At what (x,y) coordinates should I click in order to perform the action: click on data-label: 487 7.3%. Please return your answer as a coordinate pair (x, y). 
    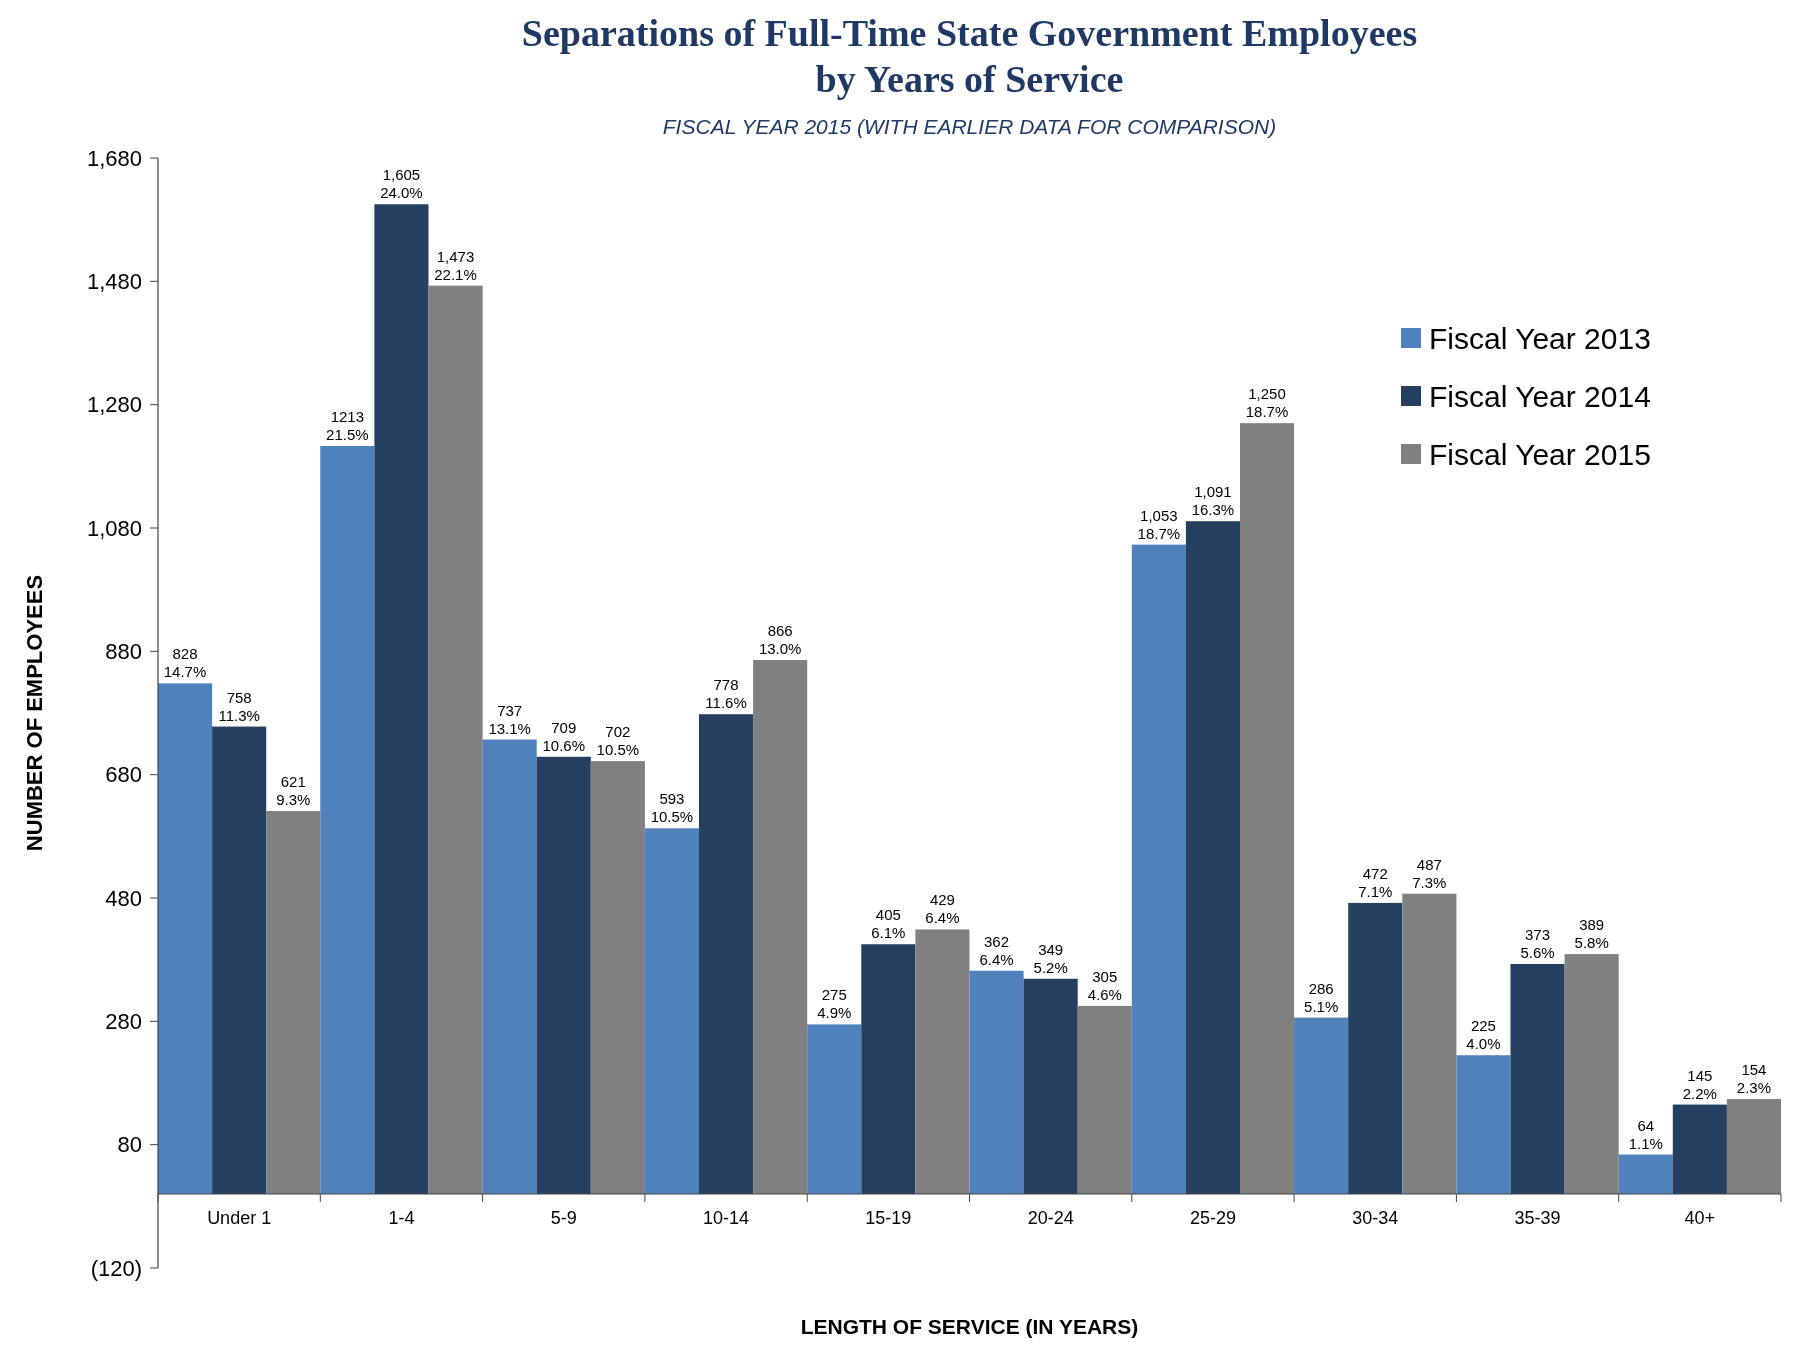
    Looking at the image, I should click on (1429, 873).